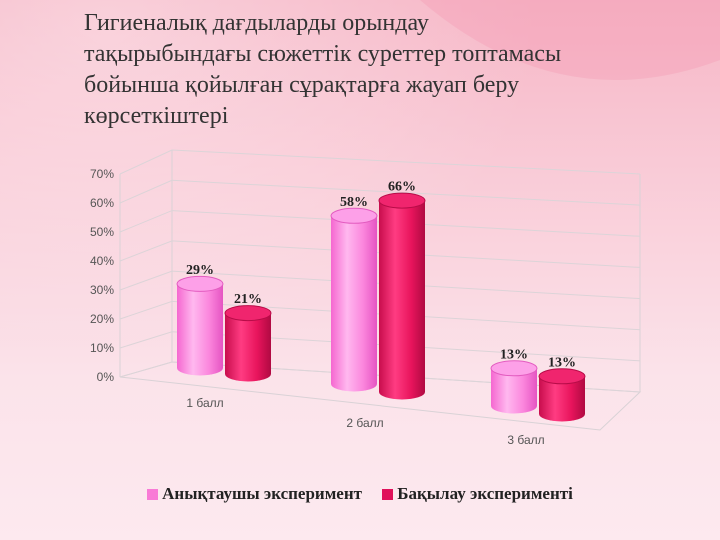 The height and width of the screenshot is (540, 720). I want to click on y-tick-label: 40%, so click(102, 261).